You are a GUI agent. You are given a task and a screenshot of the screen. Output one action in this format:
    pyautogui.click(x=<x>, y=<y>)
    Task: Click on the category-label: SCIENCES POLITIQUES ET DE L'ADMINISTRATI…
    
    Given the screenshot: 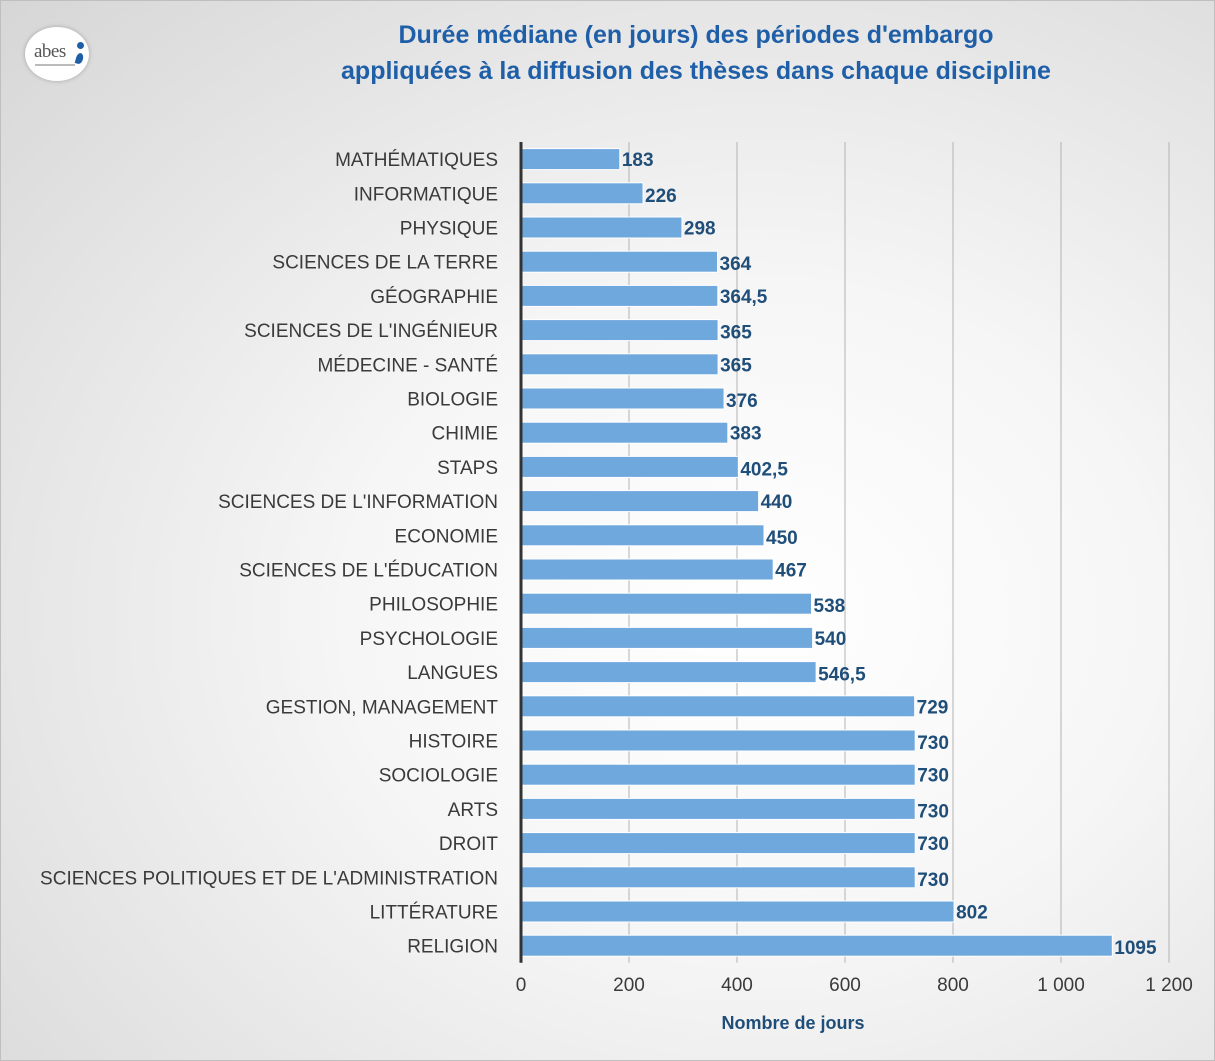 What is the action you would take?
    pyautogui.click(x=269, y=878)
    